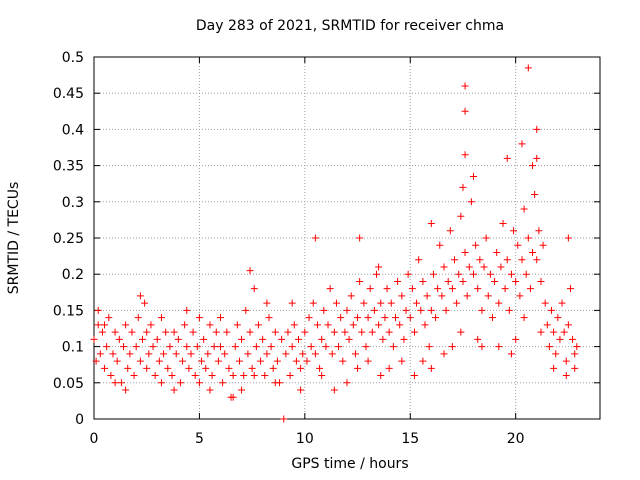 The width and height of the screenshot is (640, 480). Describe the element at coordinates (305, 439) in the screenshot. I see `x-tick-label: 10` at that location.